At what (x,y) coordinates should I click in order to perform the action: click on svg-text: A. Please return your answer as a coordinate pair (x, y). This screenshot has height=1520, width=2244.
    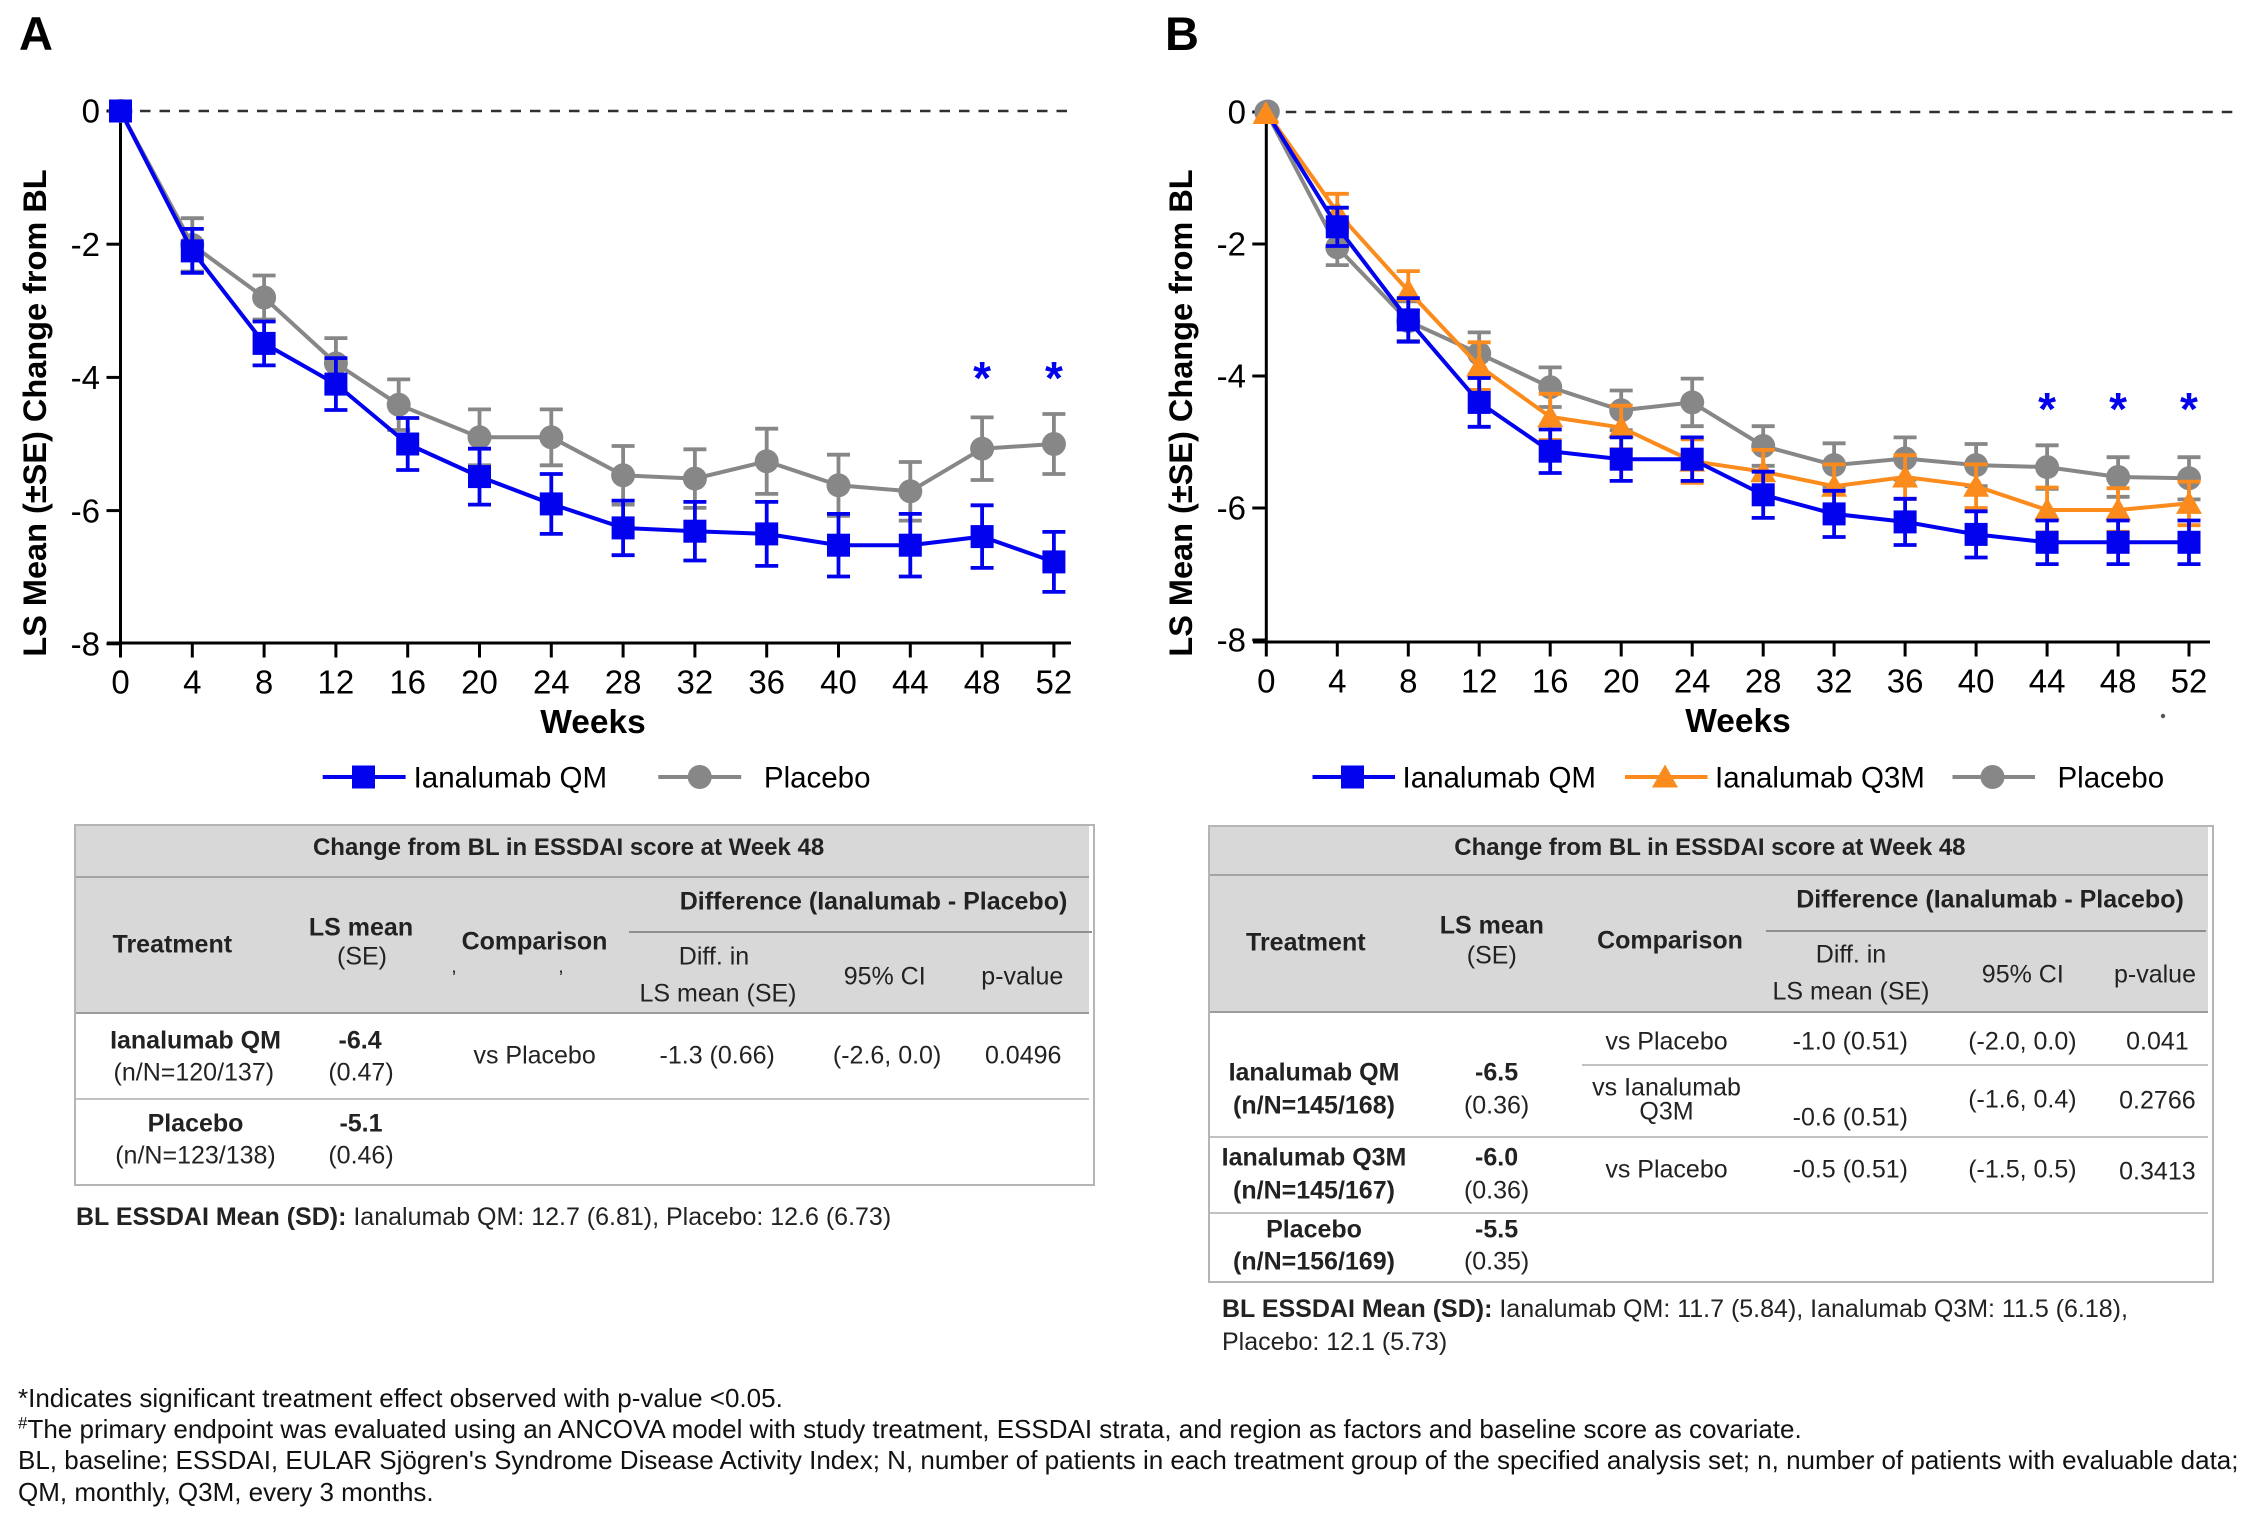
    Looking at the image, I should click on (36, 33).